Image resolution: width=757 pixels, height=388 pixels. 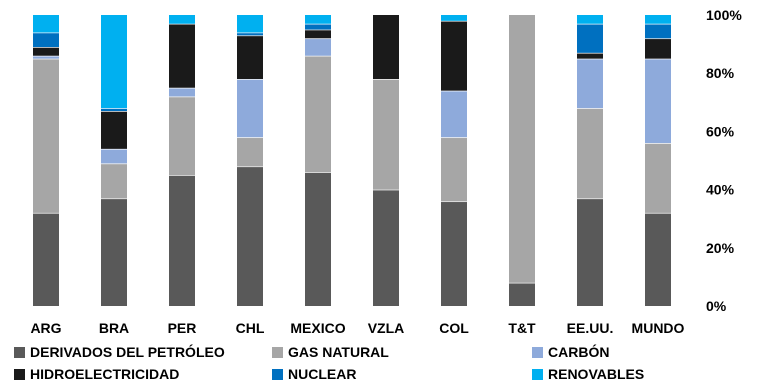 I want to click on legend-item: NUCLEAR, so click(x=314, y=374).